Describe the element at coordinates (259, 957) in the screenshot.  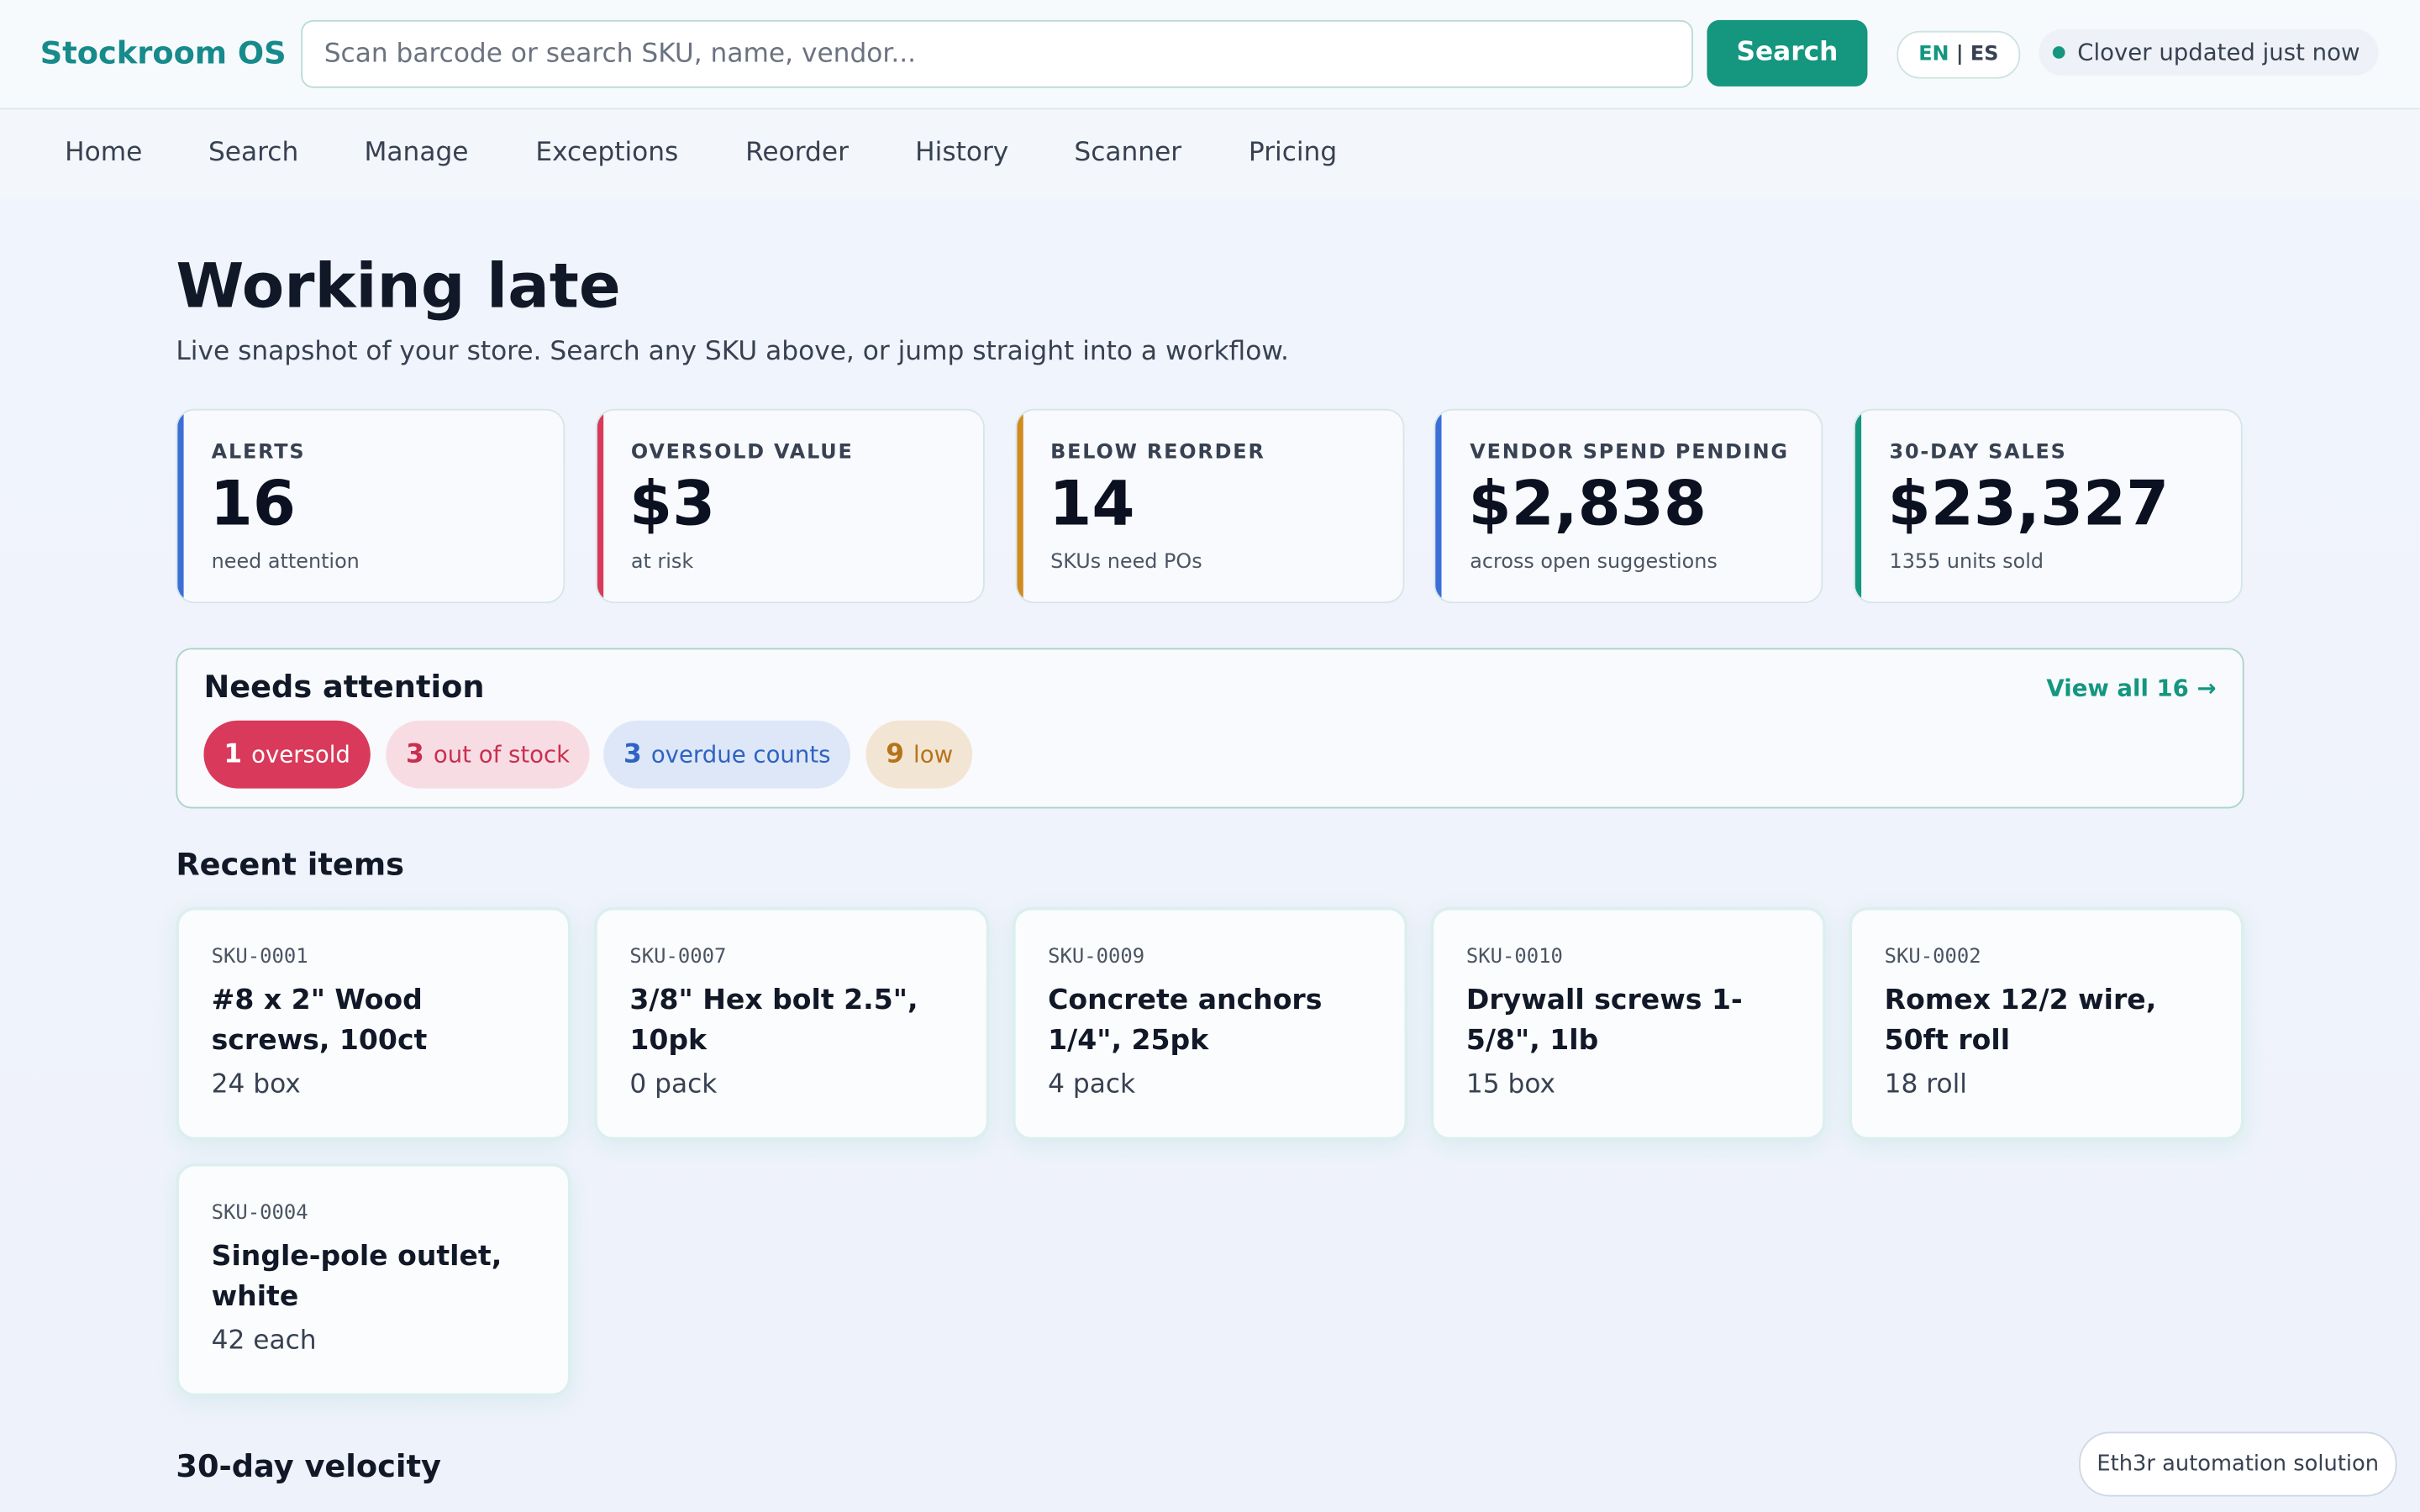
I see `item-sku: SKU-0001` at that location.